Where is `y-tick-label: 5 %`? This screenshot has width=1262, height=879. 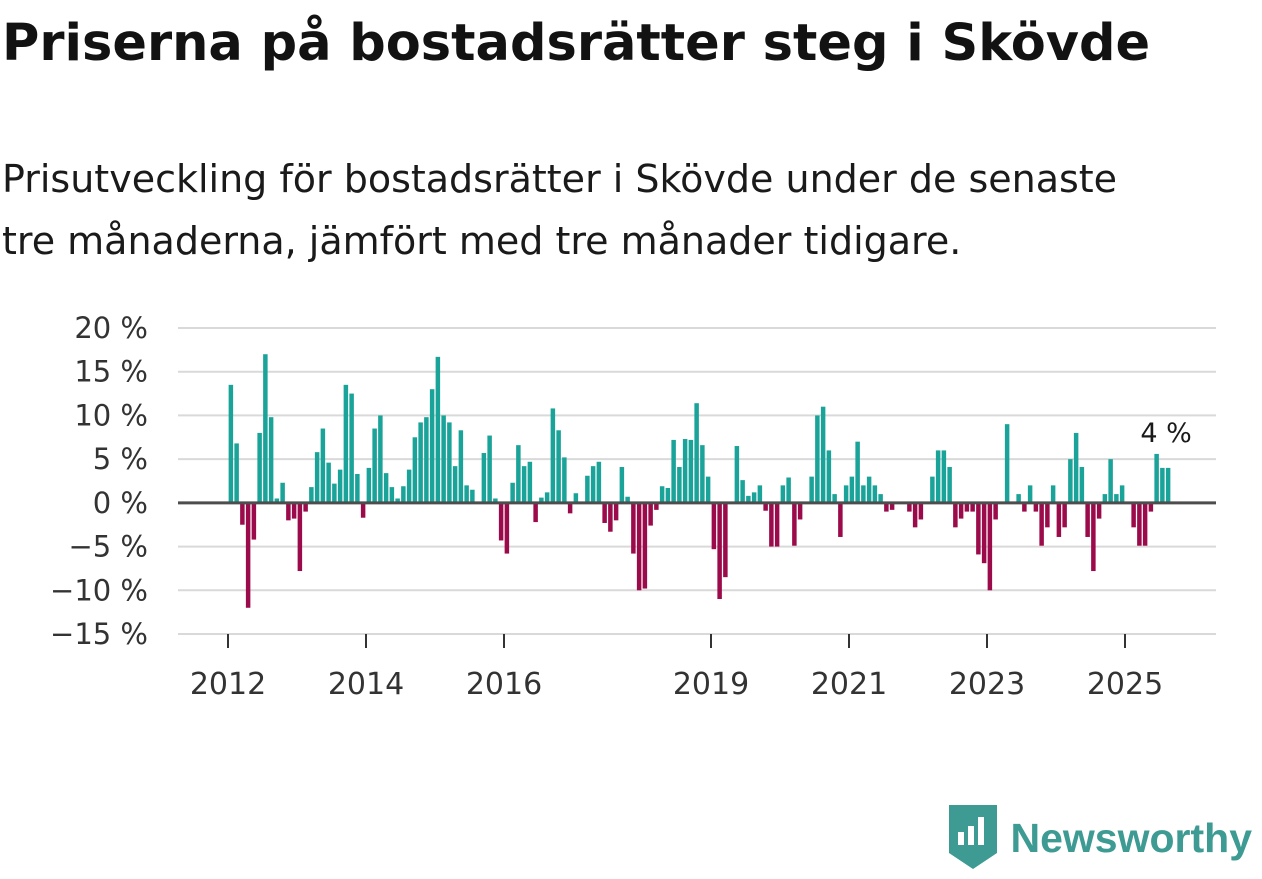
y-tick-label: 5 % is located at coordinates (120, 459).